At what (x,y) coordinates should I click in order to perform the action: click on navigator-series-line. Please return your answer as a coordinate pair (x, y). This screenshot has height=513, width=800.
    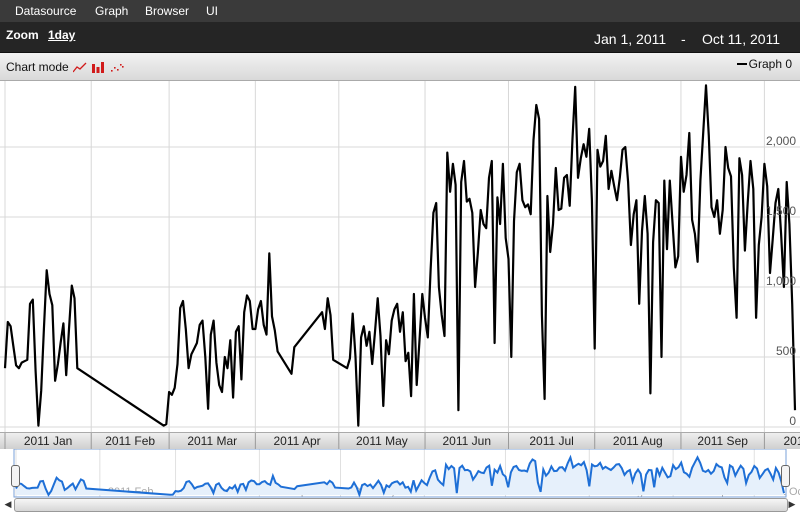
    Looking at the image, I should click on (400, 476).